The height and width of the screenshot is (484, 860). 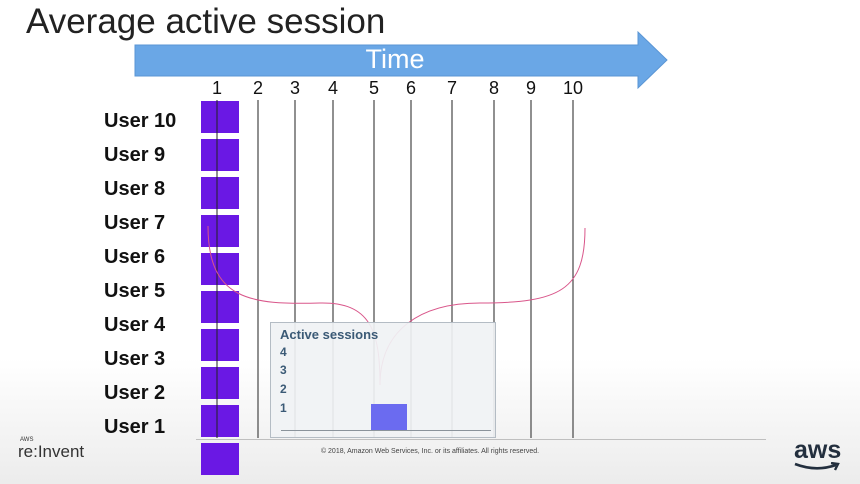 What do you see at coordinates (135, 325) in the screenshot?
I see `user-label: User 4` at bounding box center [135, 325].